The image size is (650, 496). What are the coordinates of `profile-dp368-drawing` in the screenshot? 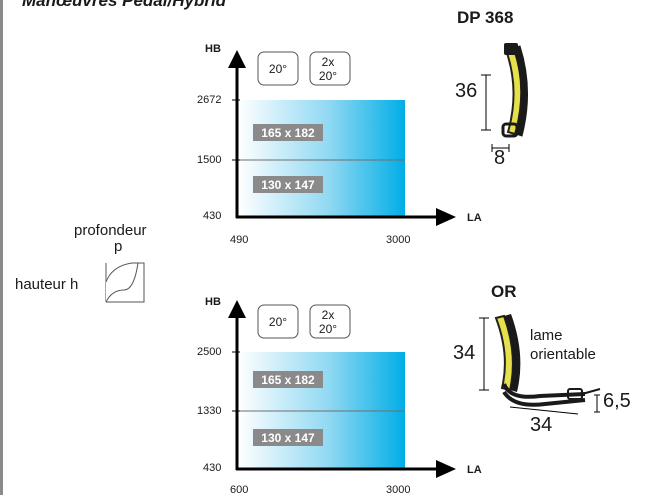 It's located at (504, 97).